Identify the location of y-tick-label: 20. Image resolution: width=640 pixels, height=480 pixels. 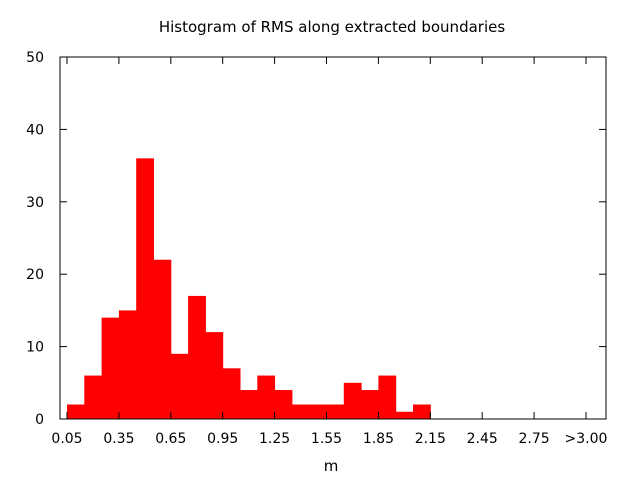
(35, 275).